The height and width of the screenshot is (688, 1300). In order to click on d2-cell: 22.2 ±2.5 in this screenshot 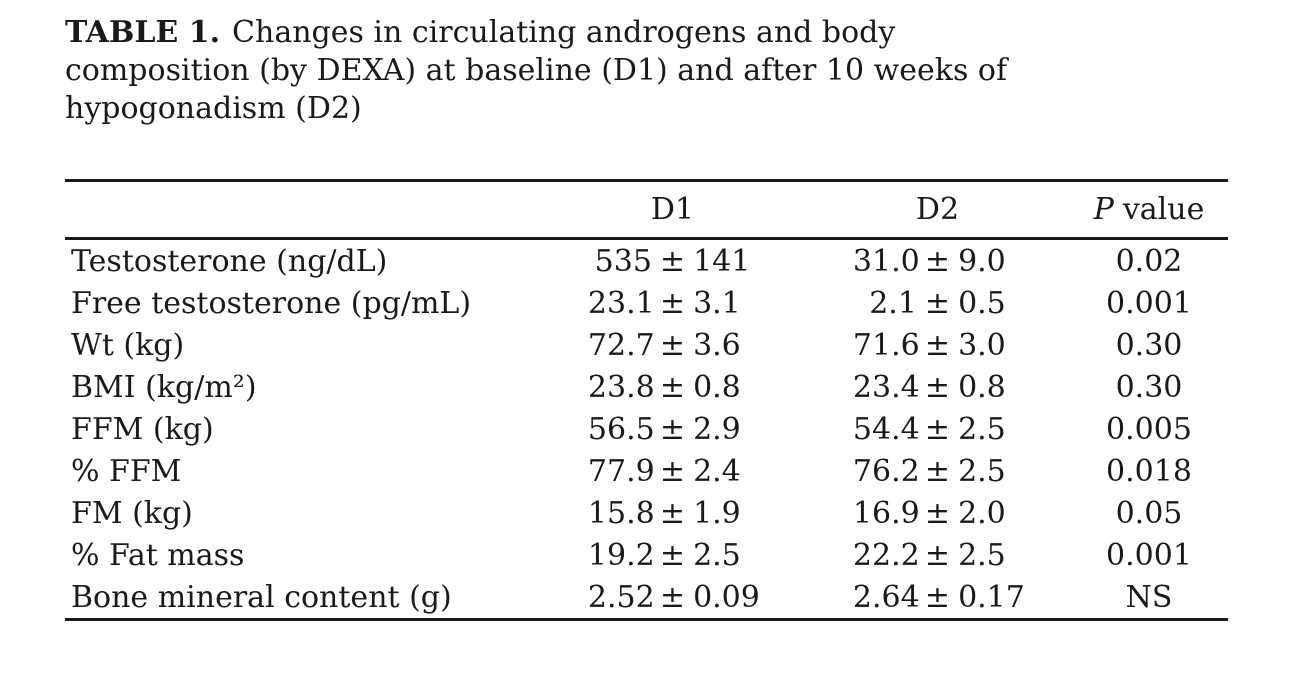, I will do `click(937, 555)`.